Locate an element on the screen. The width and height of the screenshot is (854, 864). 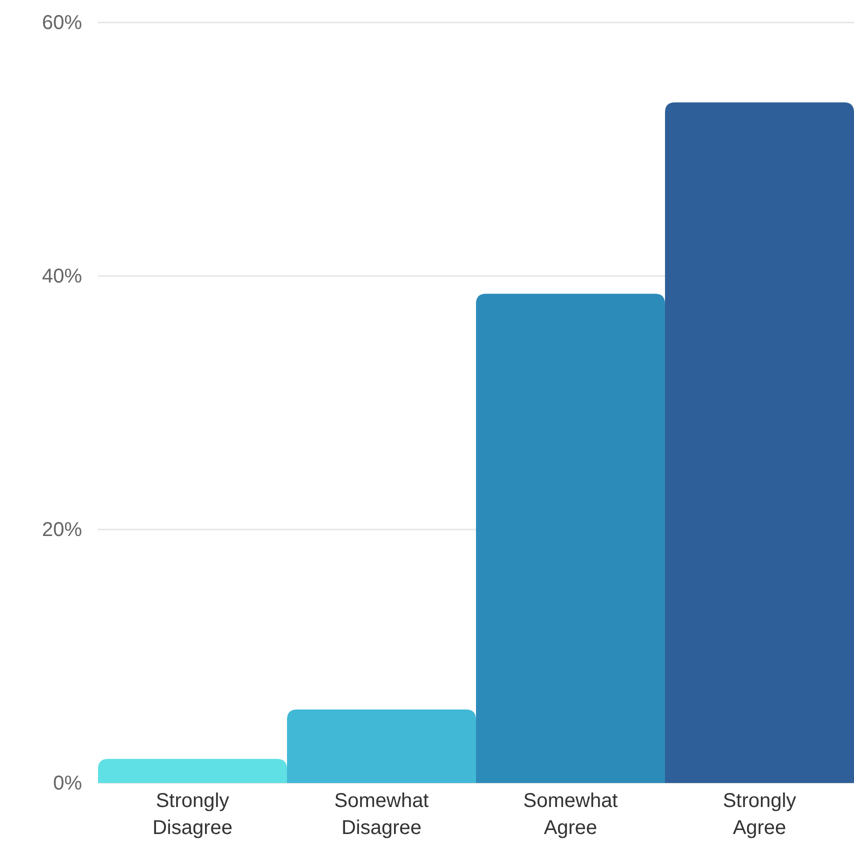
y-tick-label: 20% is located at coordinates (62, 529).